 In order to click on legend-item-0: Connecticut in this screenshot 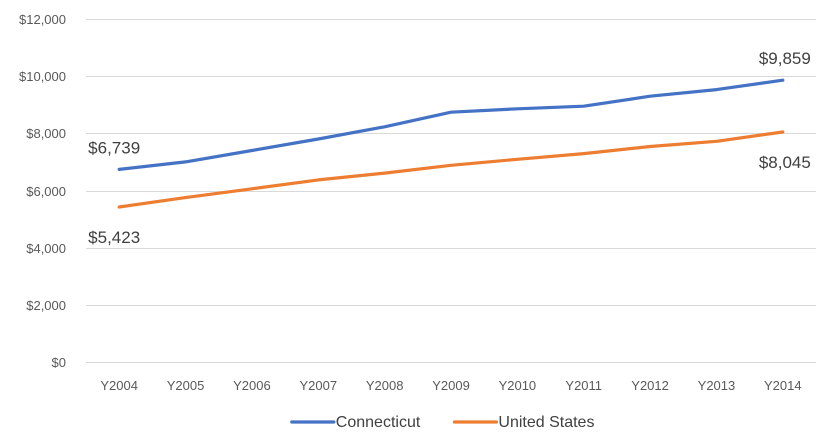, I will do `click(356, 422)`.